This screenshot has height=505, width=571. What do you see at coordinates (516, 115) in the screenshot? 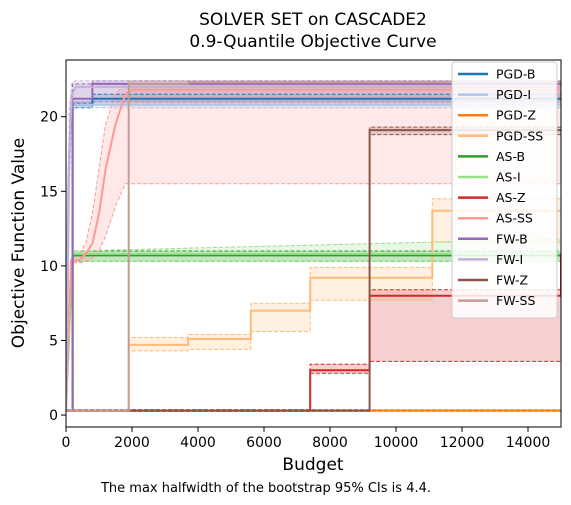
I see `legend-label-pgd-z: PGD-Z` at bounding box center [516, 115].